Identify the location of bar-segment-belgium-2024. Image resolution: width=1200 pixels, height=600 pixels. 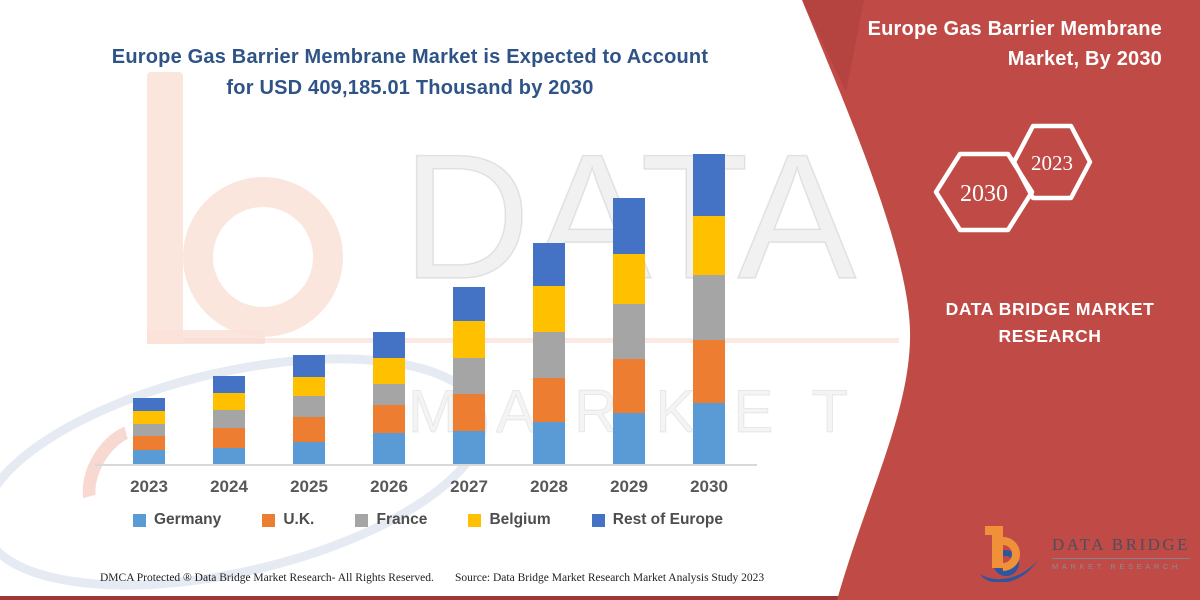
(229, 401).